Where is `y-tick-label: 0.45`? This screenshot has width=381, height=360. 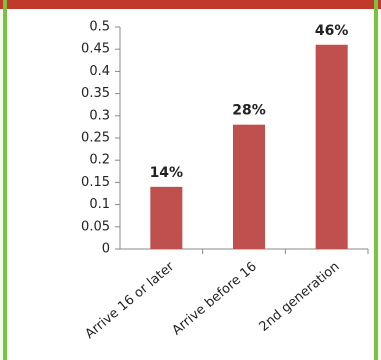 y-tick-label: 0.45 is located at coordinates (95, 49).